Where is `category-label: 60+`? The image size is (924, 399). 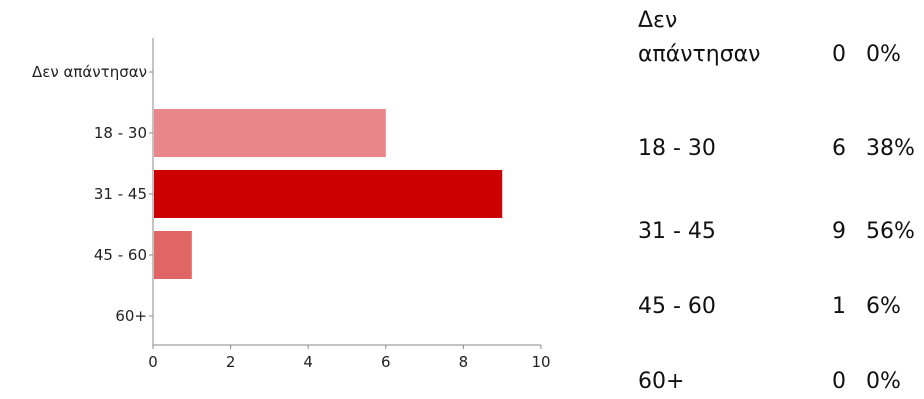 category-label: 60+ is located at coordinates (131, 316).